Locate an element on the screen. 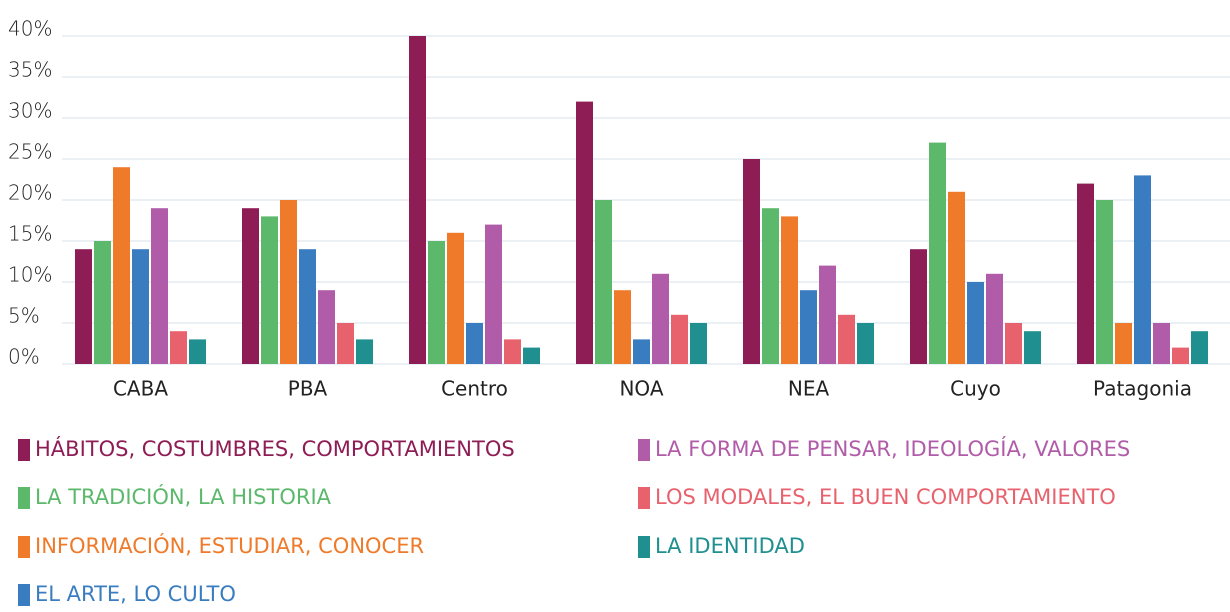  x-tick-label: NEA is located at coordinates (809, 389).